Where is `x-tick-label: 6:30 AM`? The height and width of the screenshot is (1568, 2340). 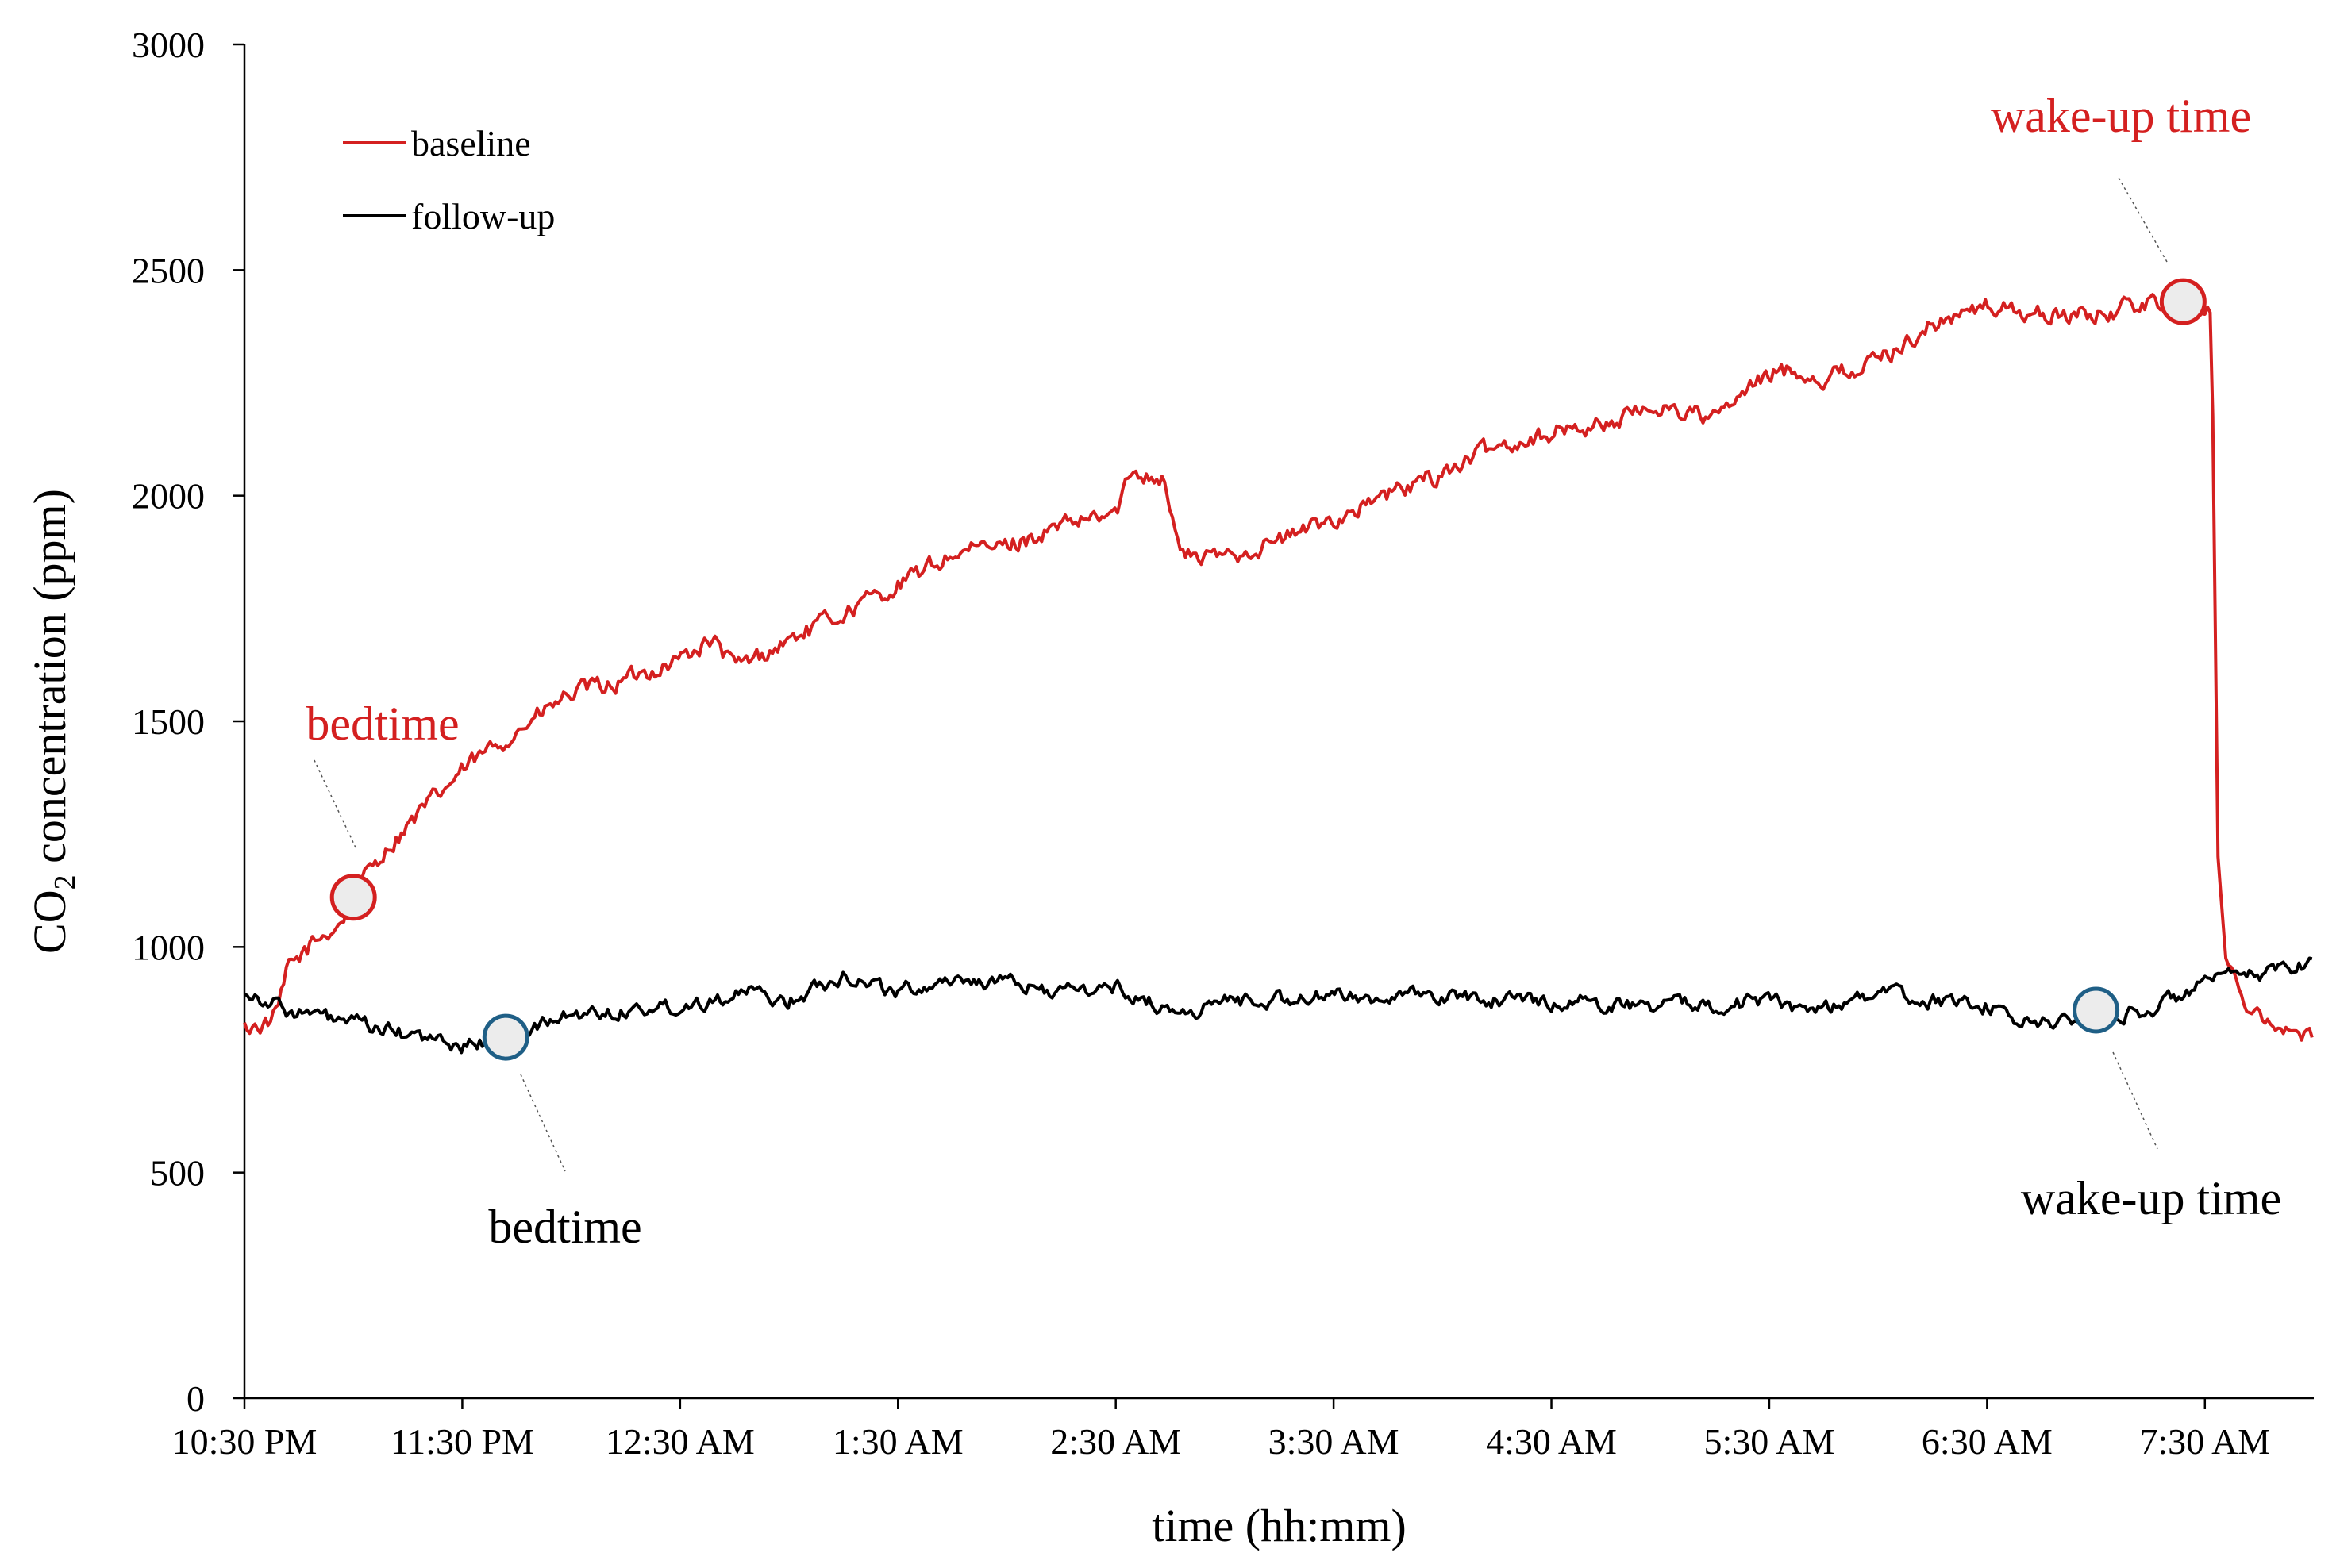 x-tick-label: 6:30 AM is located at coordinates (1987, 1441).